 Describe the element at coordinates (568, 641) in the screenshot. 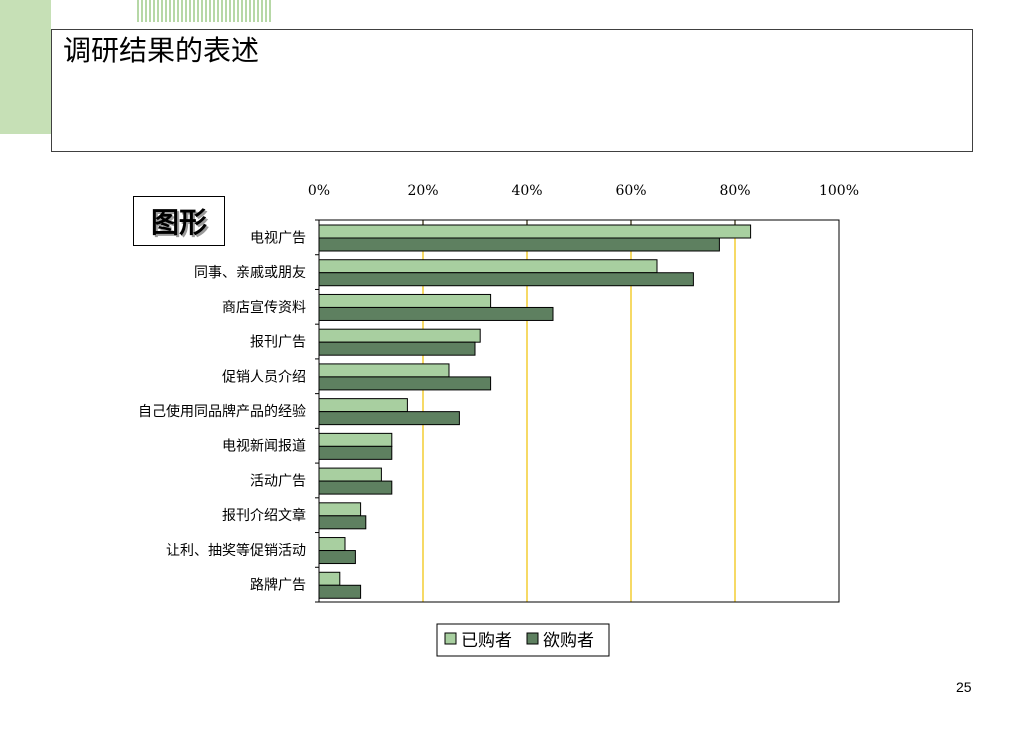

I see `legend-label-2: 欲购者` at that location.